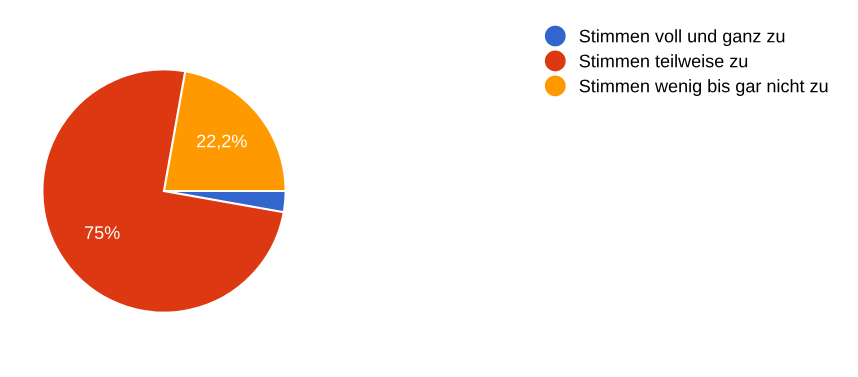  What do you see at coordinates (664, 61) in the screenshot?
I see `legend-label: Stimmen teilweise zu` at bounding box center [664, 61].